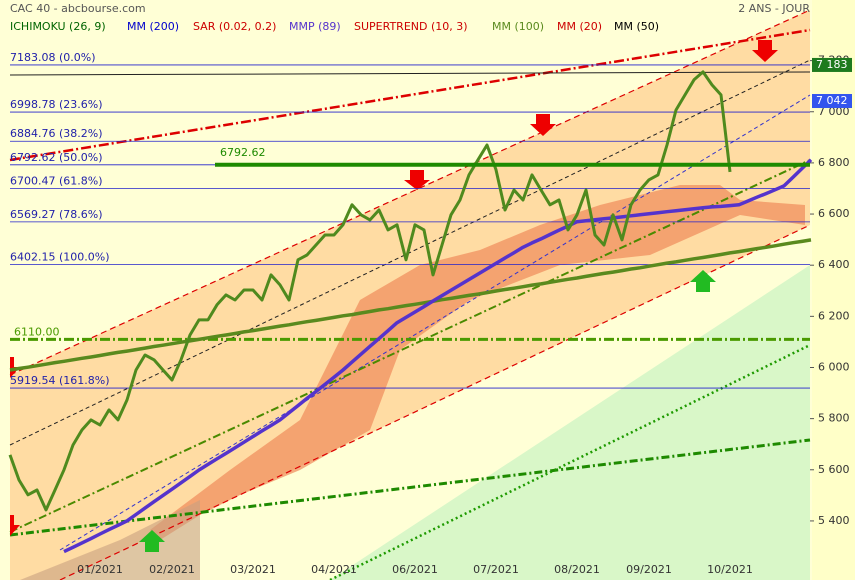  Describe the element at coordinates (834, 418) in the screenshot. I see `y-tick-label: 5 800` at that location.